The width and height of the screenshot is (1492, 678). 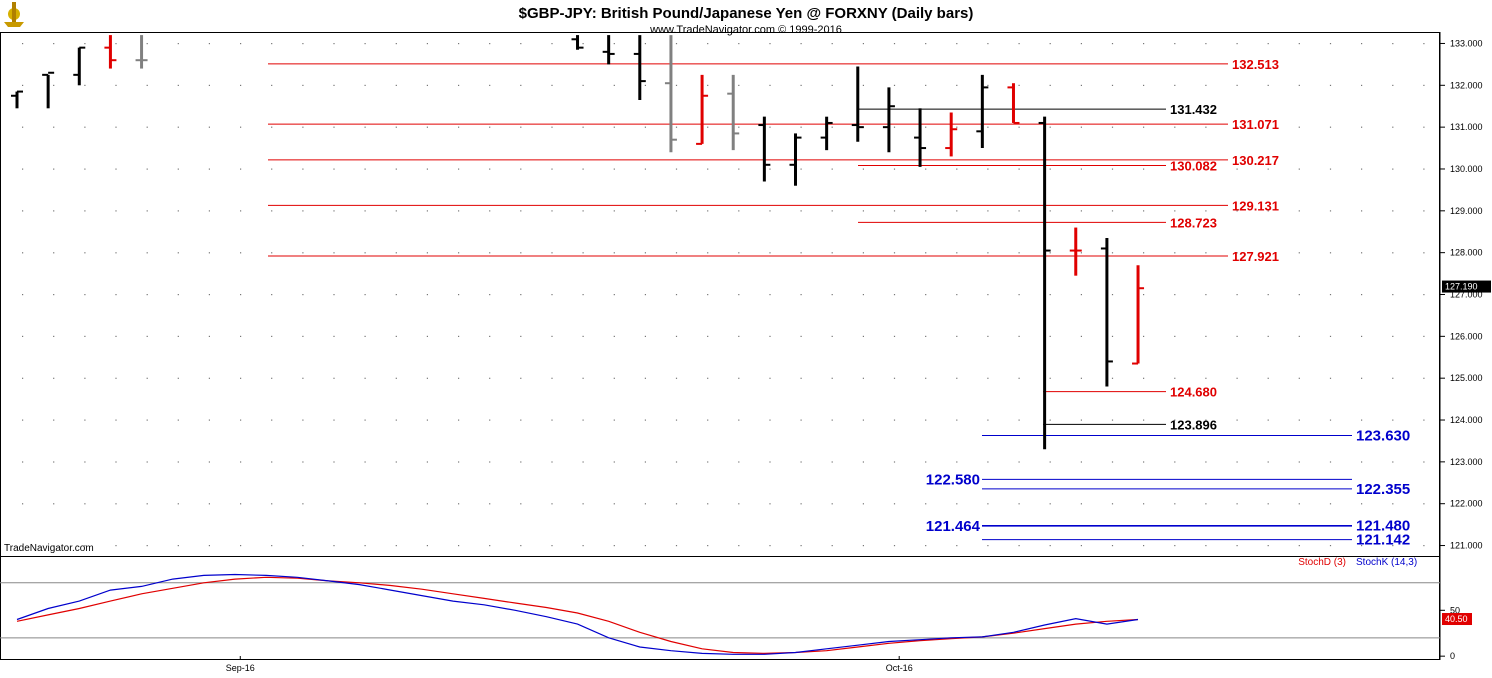 What do you see at coordinates (1466, 336) in the screenshot?
I see `price-tick-label: 126.000` at bounding box center [1466, 336].